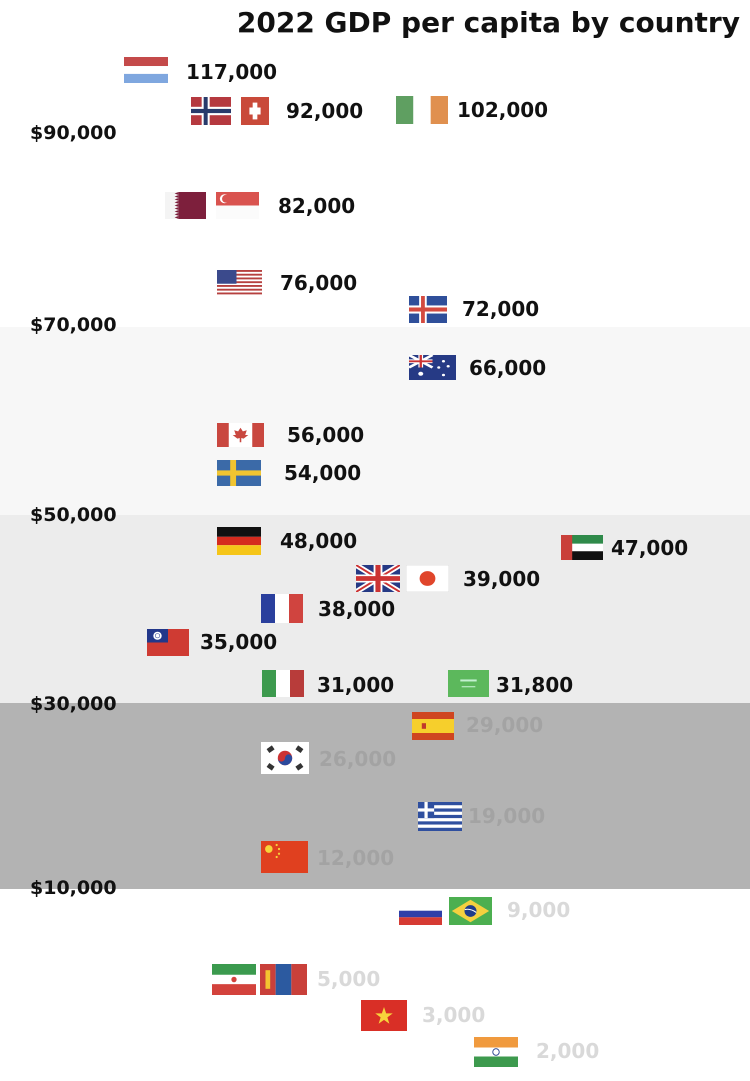 Image resolution: width=750 pixels, height=1081 pixels. I want to click on y-tick-label: $10,000, so click(73, 888).